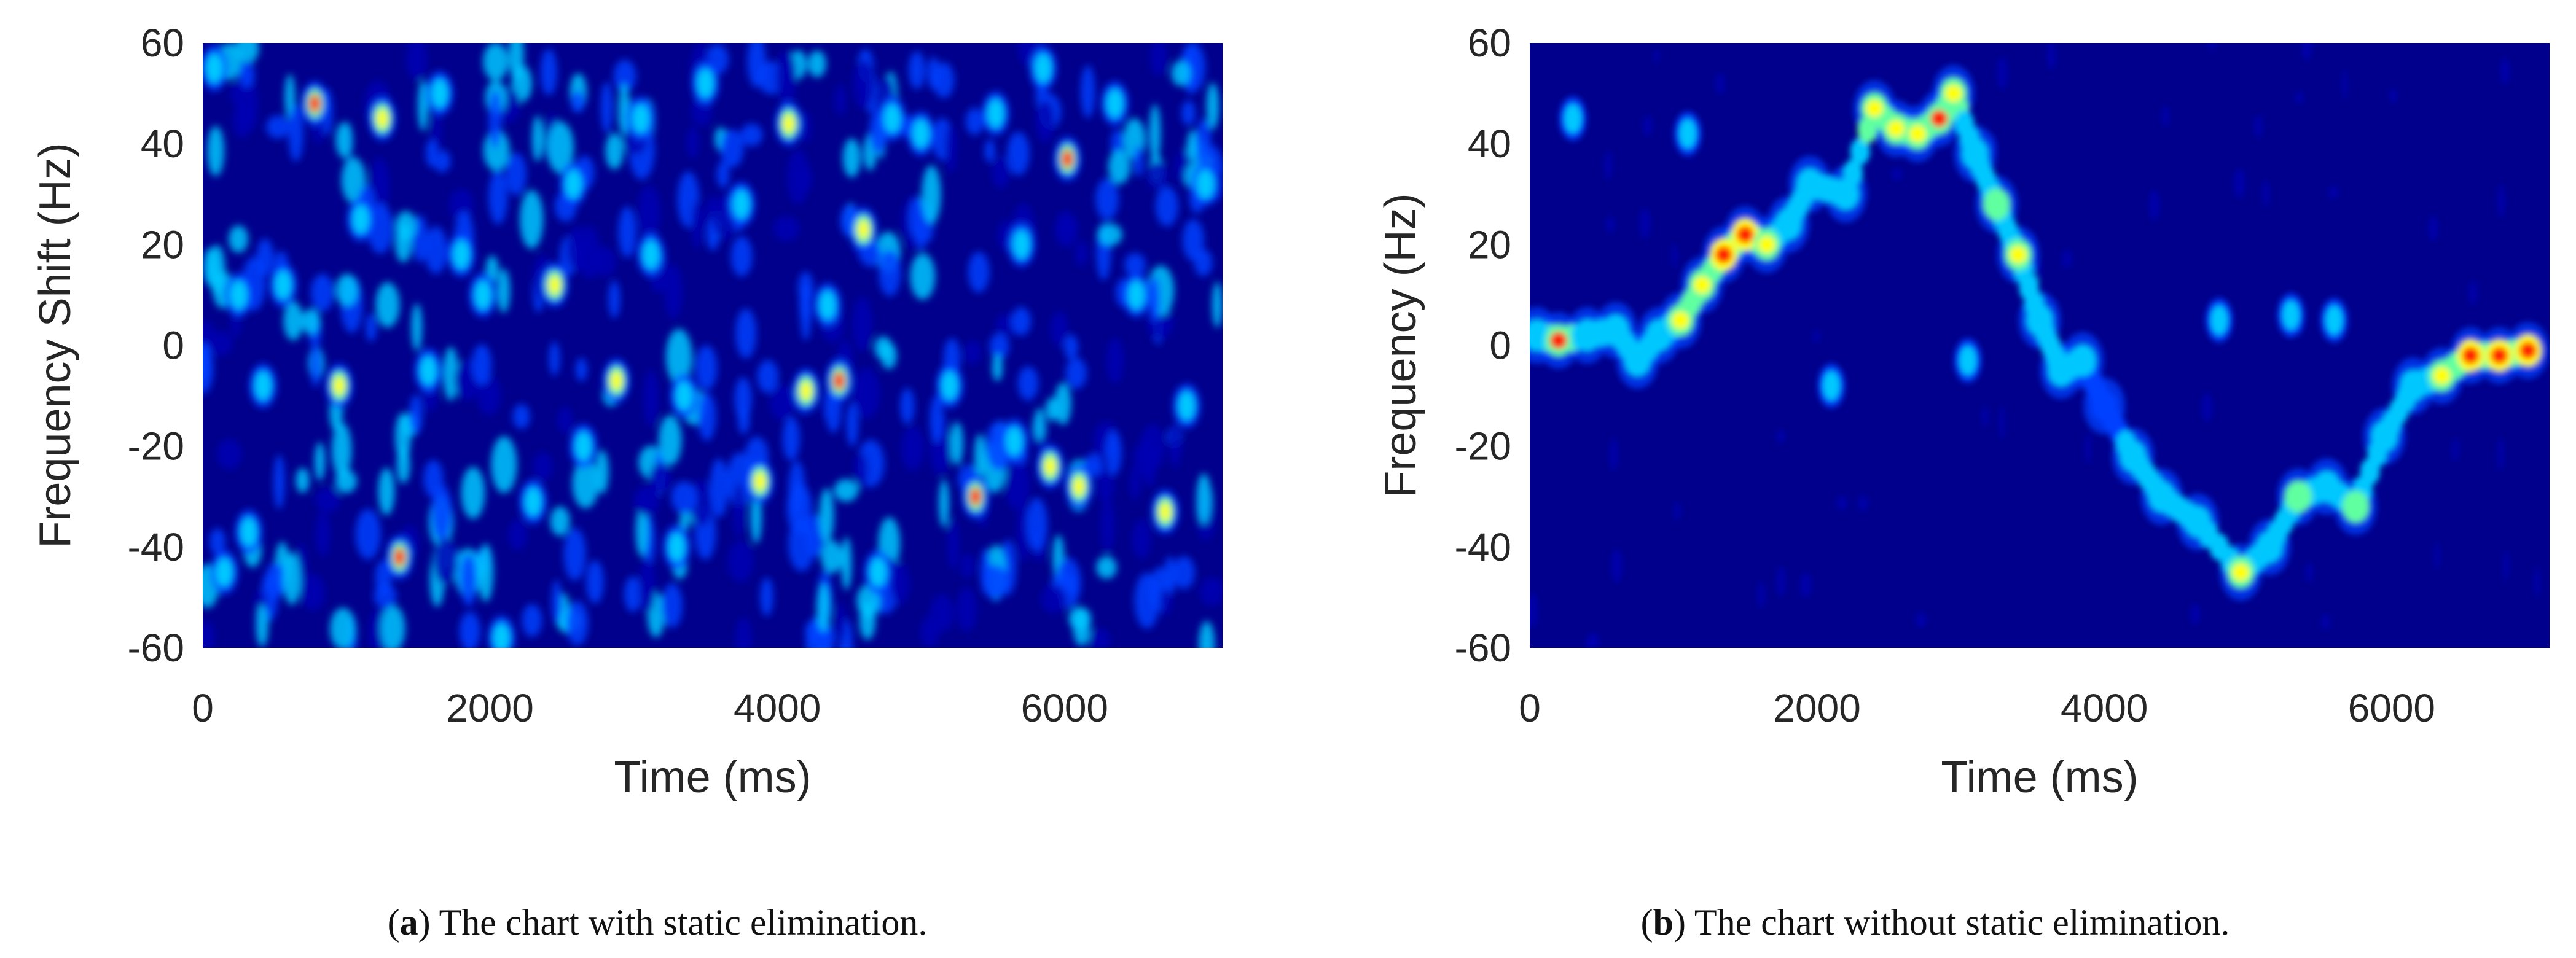  I want to click on chart-b-y-axis-label: Frequency (Hz), so click(1400, 345).